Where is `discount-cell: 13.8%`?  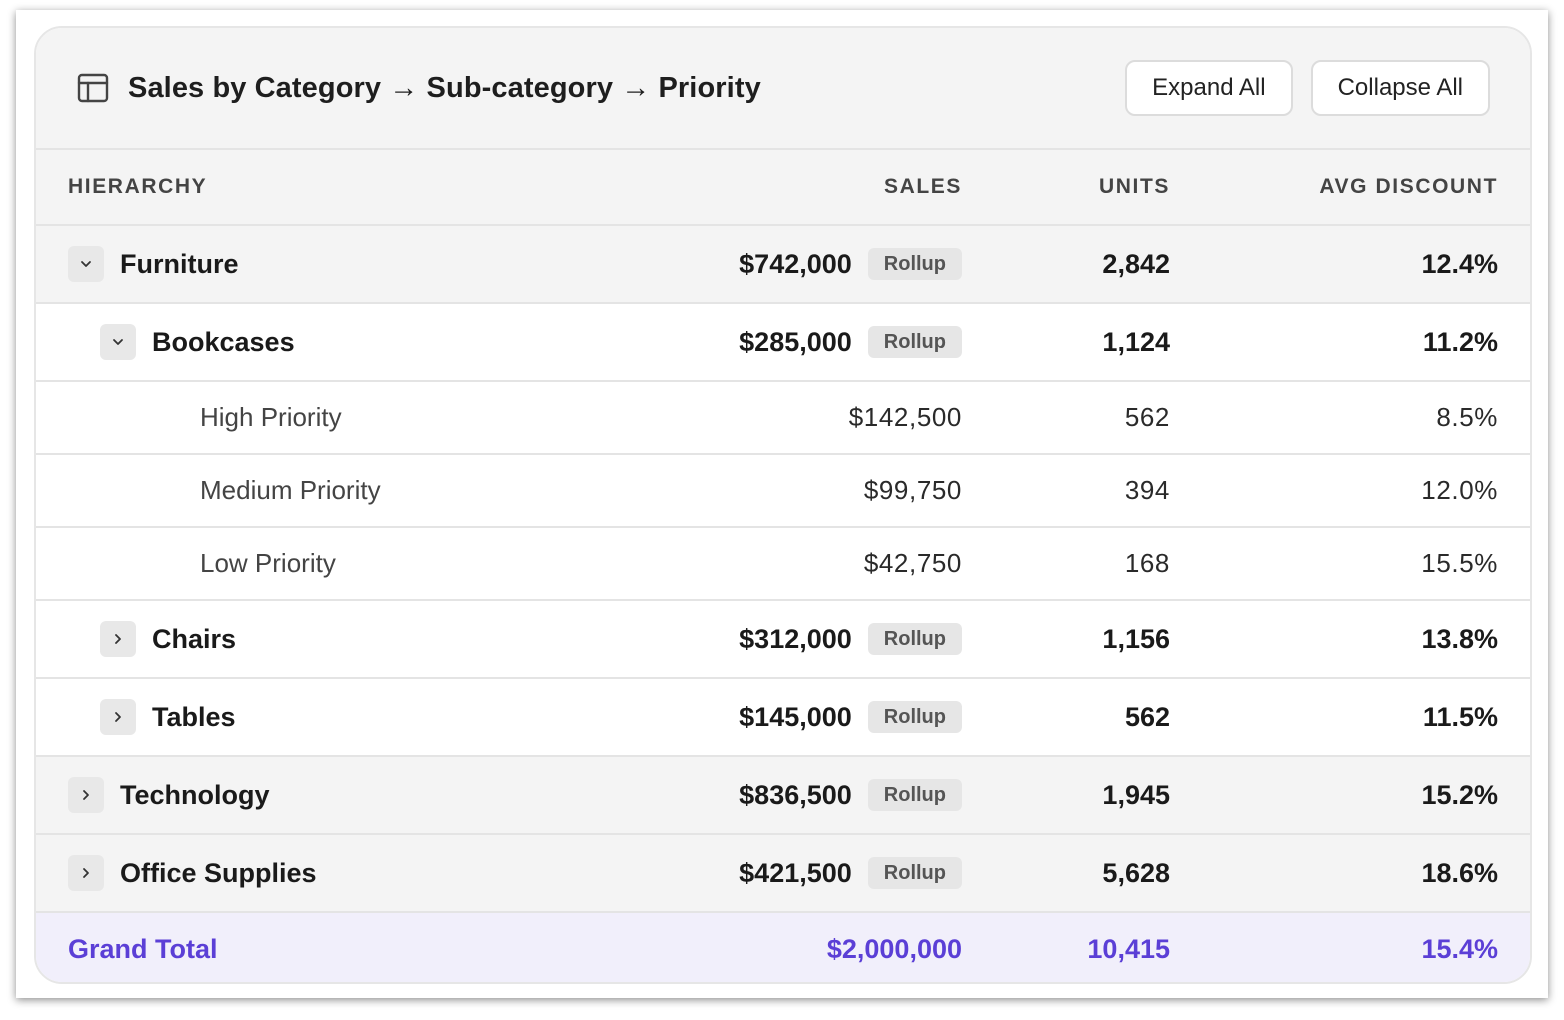
discount-cell: 13.8% is located at coordinates (1459, 639).